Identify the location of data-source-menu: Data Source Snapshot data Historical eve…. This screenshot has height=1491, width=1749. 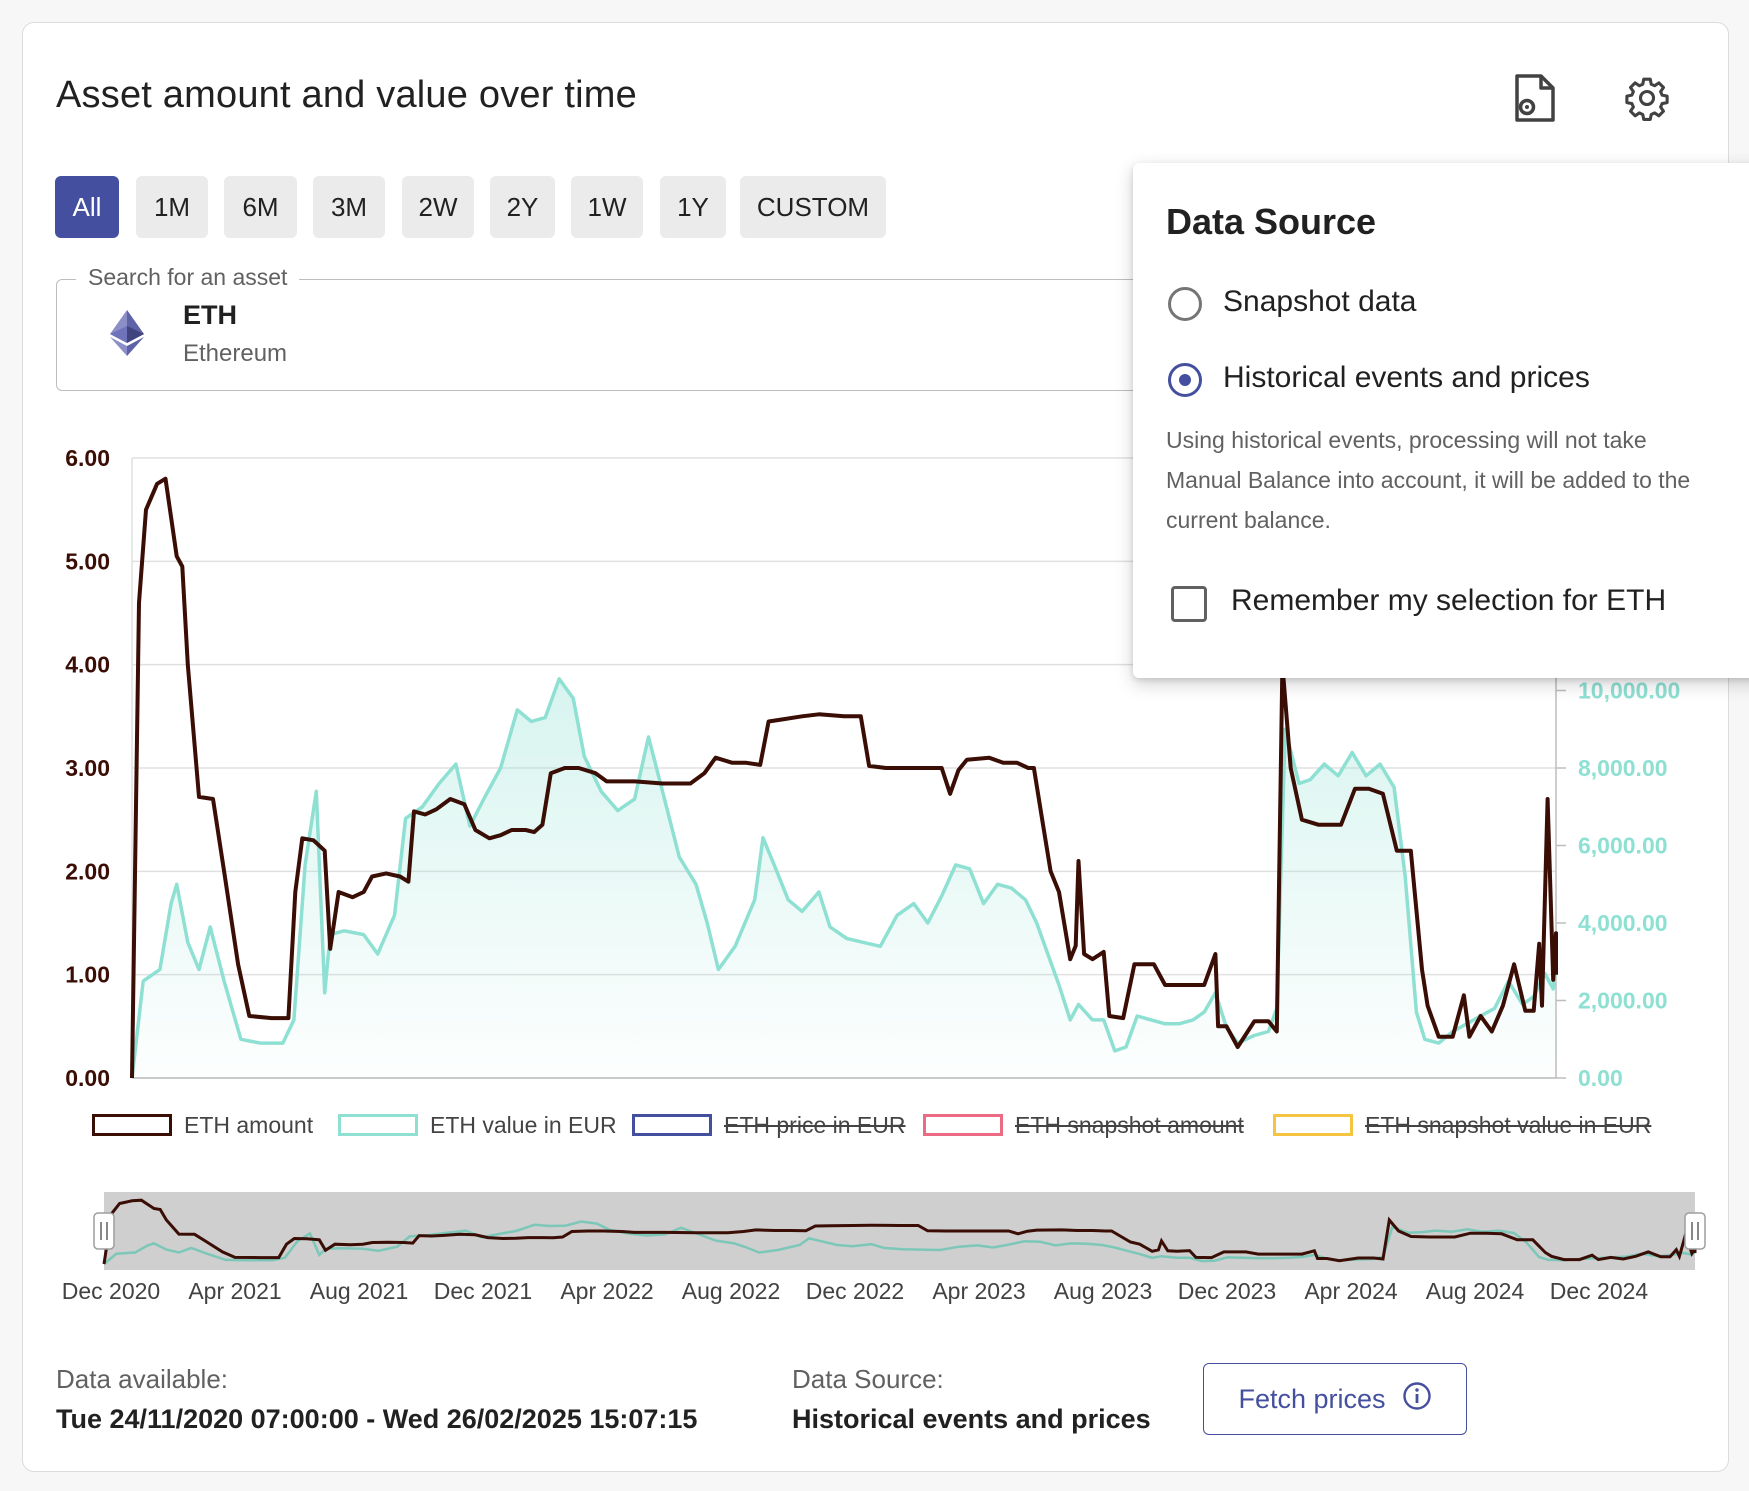
(1441, 420).